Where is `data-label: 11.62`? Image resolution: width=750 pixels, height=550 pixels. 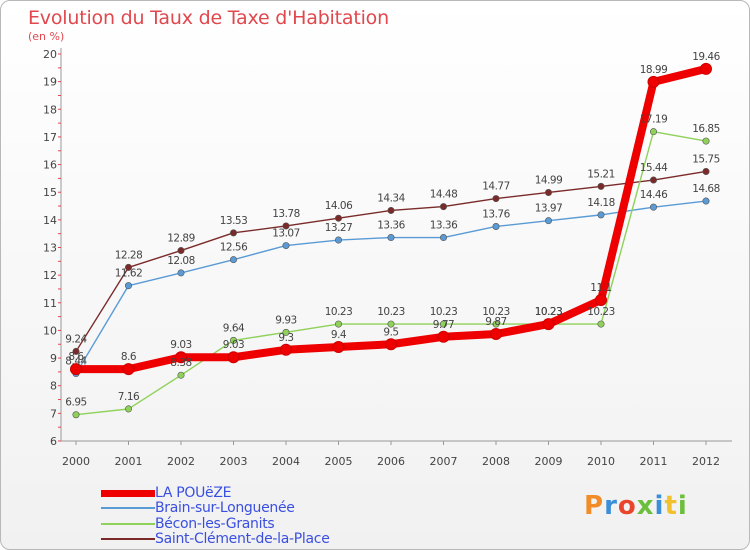 data-label: 11.62 is located at coordinates (129, 274).